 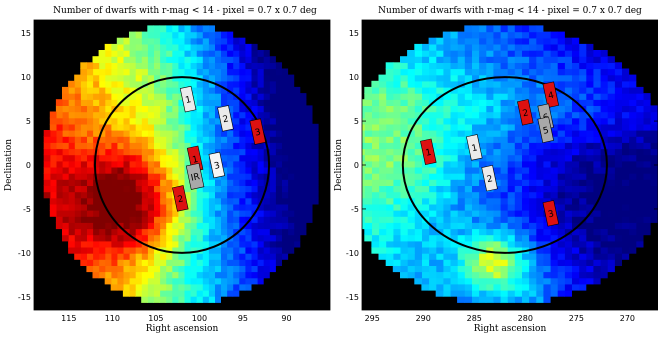 What do you see at coordinates (189, 100) in the screenshot?
I see `left-marker-label: 1` at bounding box center [189, 100].